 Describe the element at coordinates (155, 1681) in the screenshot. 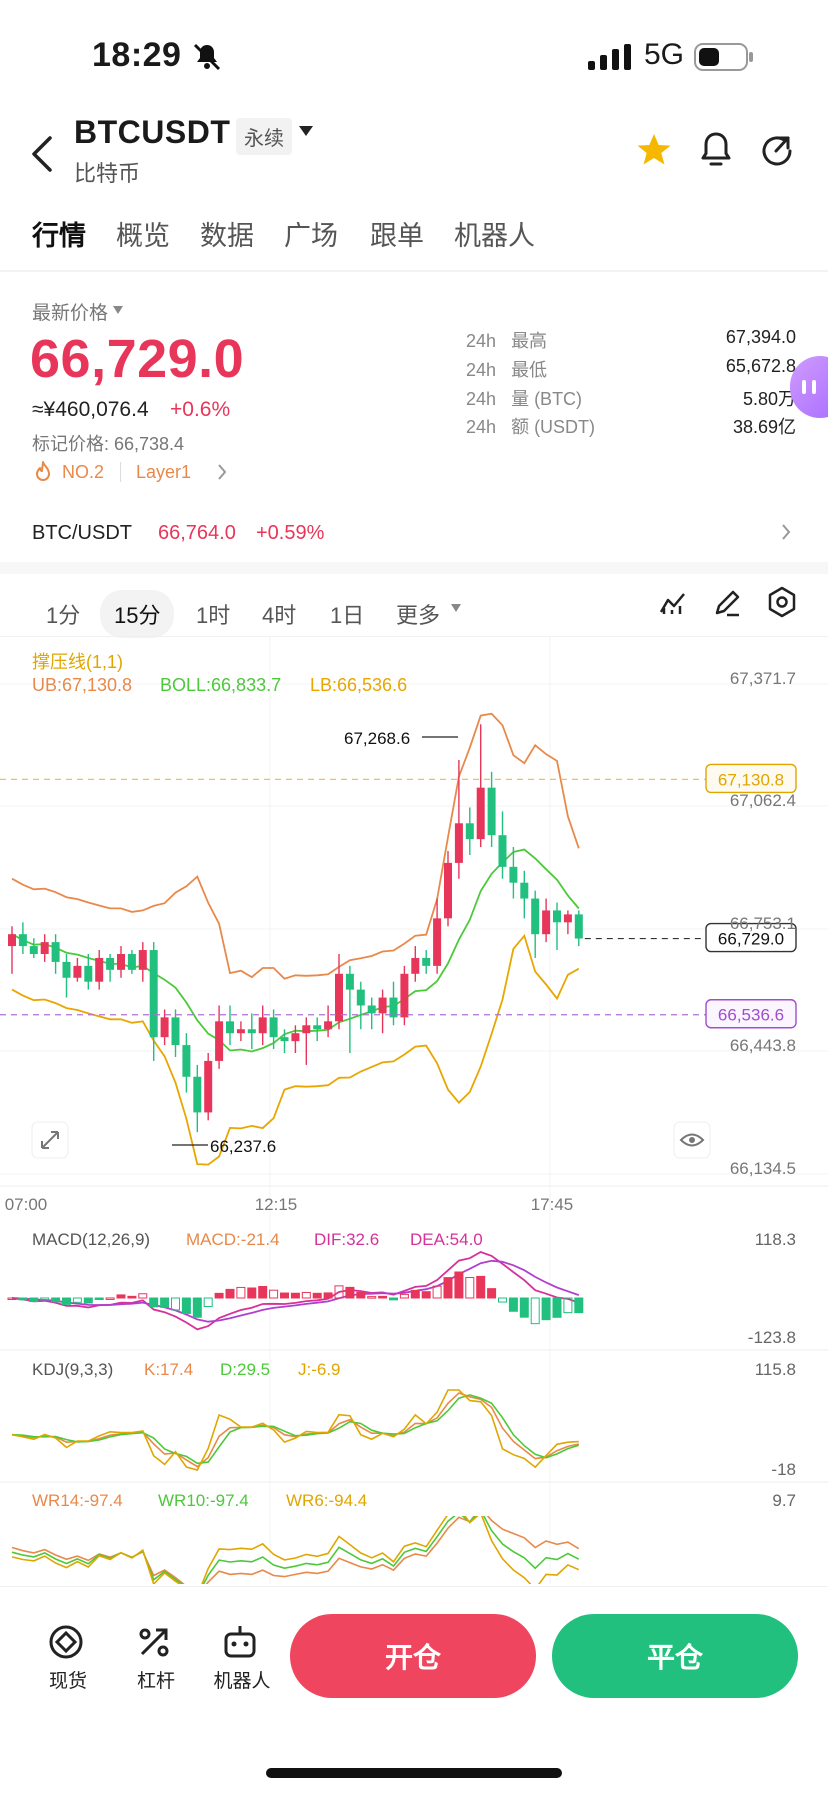

I see `nav-leverage-label: 杠杆` at that location.